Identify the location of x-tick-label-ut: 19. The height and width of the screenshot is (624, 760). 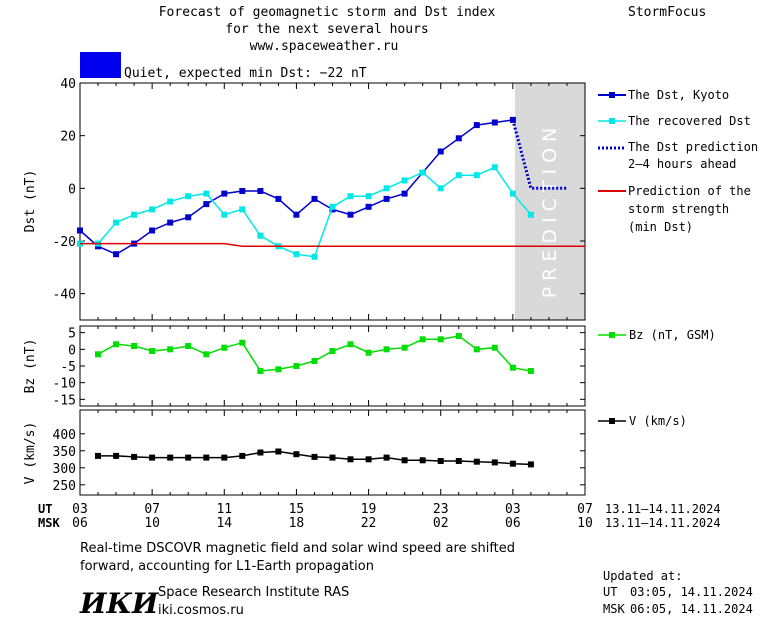
(369, 509).